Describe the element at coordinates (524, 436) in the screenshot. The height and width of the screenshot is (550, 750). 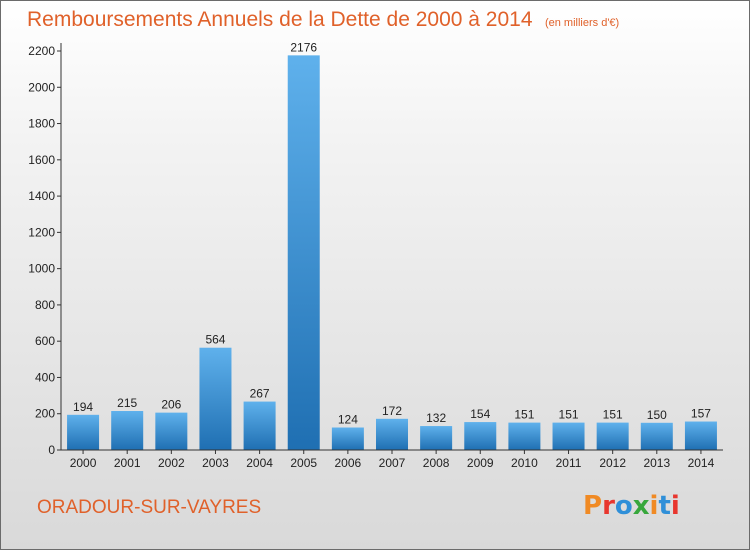
I see `bar-2010` at that location.